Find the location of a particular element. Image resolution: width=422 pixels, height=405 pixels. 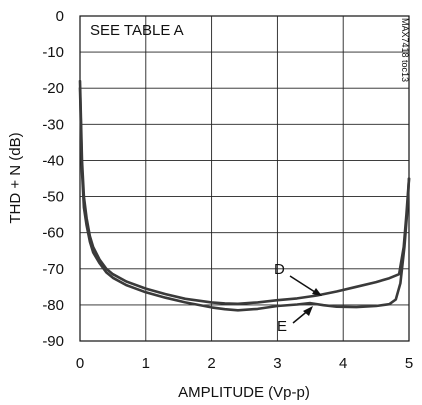

x-tick-label: 2 is located at coordinates (211, 363).